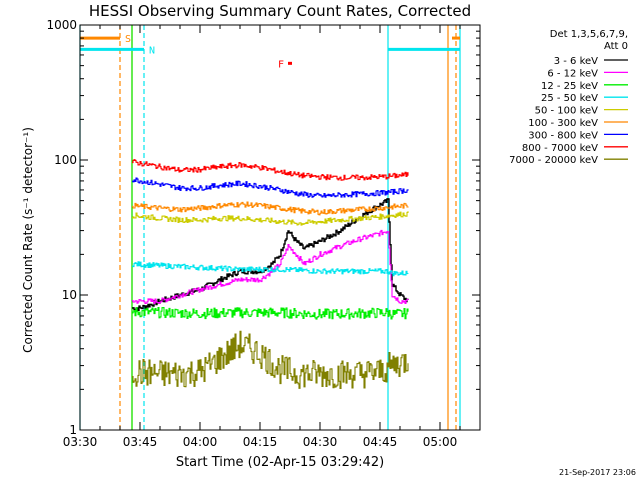 This screenshot has height=480, width=640. Describe the element at coordinates (560, 148) in the screenshot. I see `legend-entry: 800 - 7000 keV` at that location.